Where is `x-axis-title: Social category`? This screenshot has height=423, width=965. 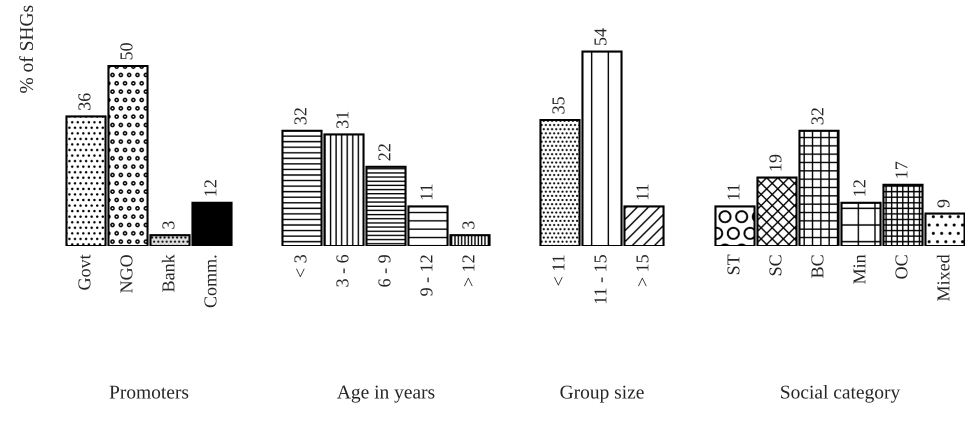 x-axis-title: Social category is located at coordinates (840, 394).